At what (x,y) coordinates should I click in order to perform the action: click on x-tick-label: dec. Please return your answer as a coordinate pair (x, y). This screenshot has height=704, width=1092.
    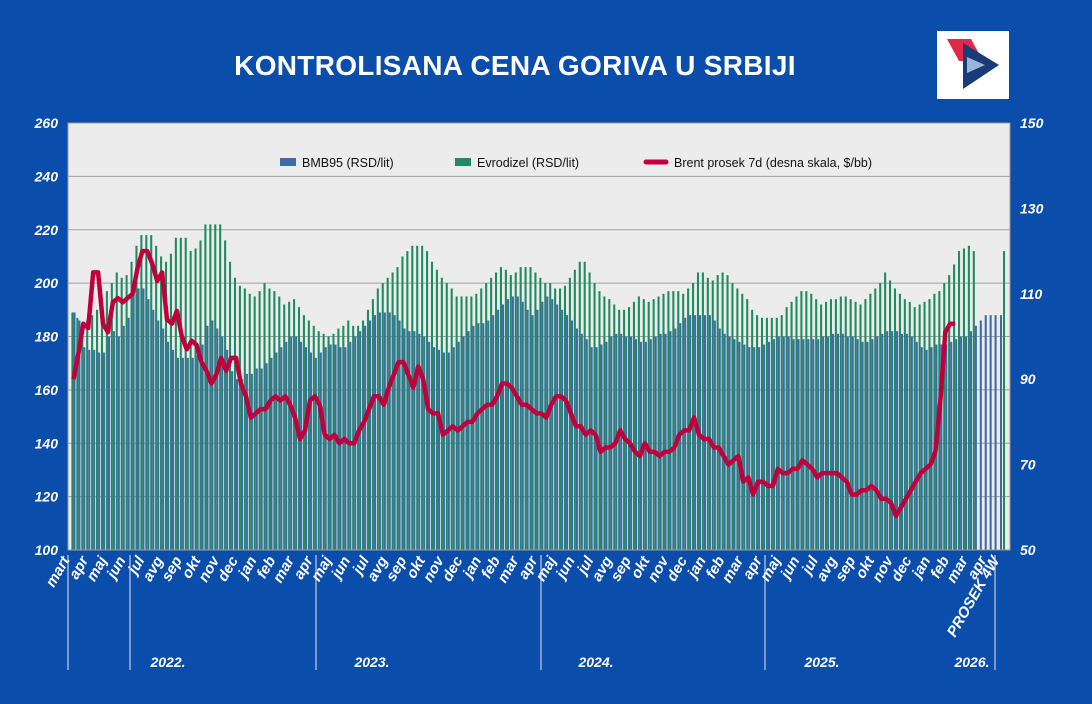
    Looking at the image, I should click on (677, 568).